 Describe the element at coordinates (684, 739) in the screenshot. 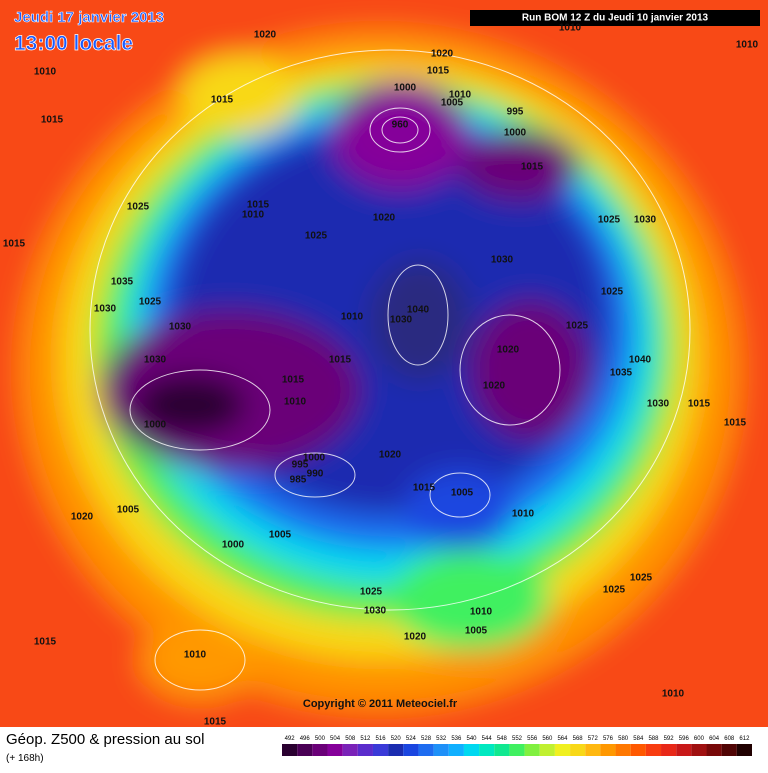

I see `scale-label: 596` at that location.